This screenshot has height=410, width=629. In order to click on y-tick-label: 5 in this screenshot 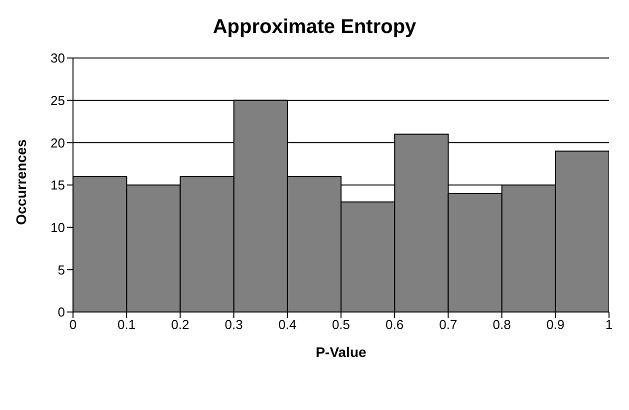, I will do `click(61, 270)`.